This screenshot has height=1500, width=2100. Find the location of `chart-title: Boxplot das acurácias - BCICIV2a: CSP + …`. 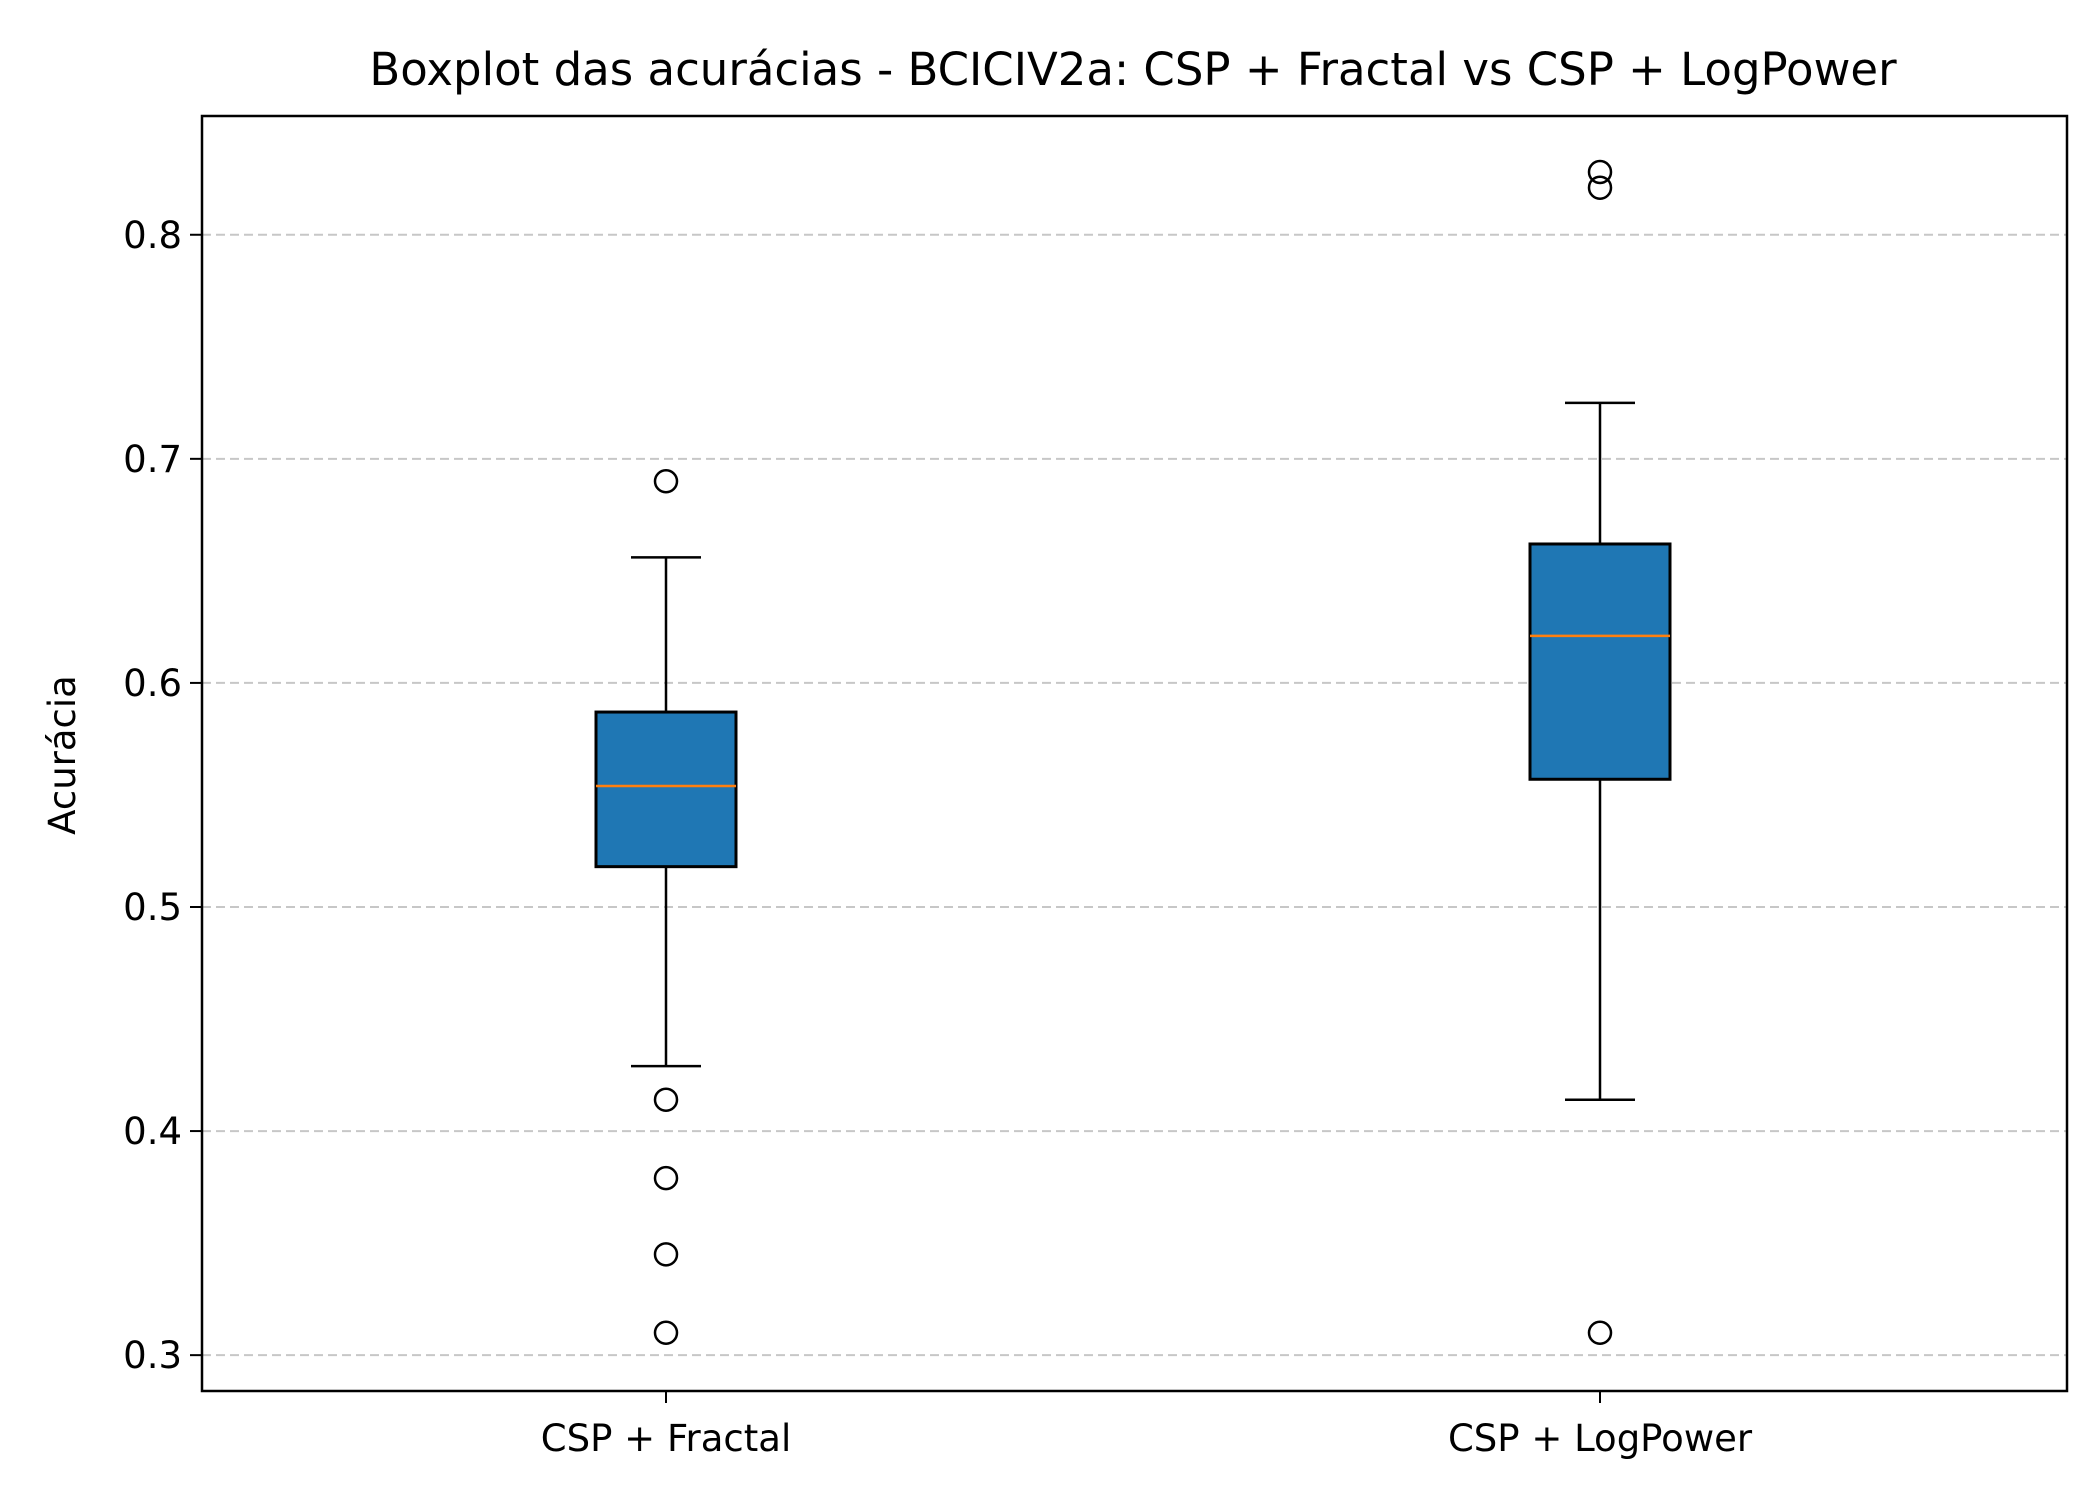

chart-title: Boxplot das acurácias - BCICIV2a: CSP + … is located at coordinates (1133, 69).